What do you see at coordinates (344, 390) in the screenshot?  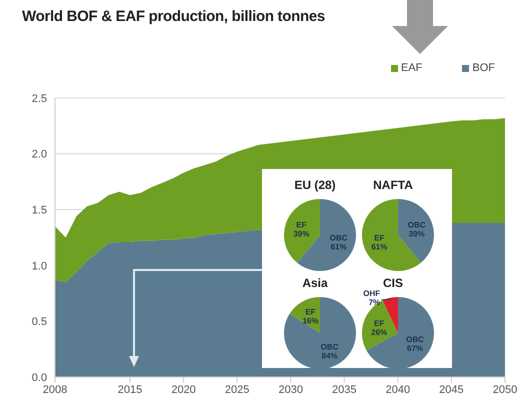 I see `x-tick-label: 2035` at bounding box center [344, 390].